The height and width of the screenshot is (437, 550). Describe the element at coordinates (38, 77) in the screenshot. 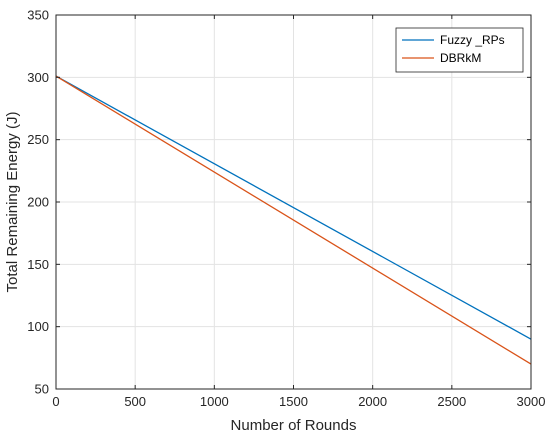

I see `y-tick-label: 300` at that location.